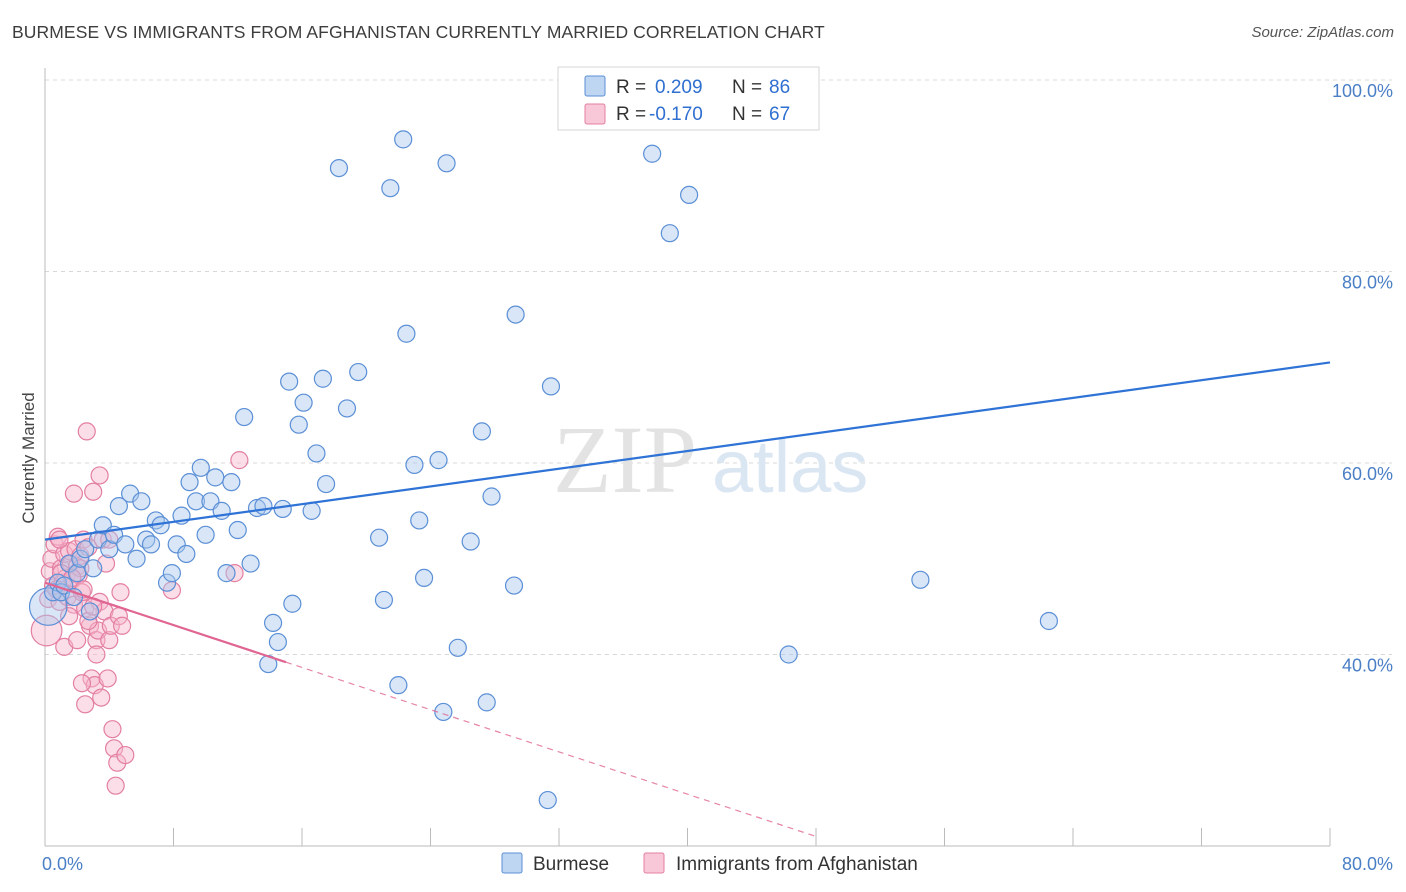 The height and width of the screenshot is (892, 1406). I want to click on x-tick-label: 0.0%, so click(62, 864).